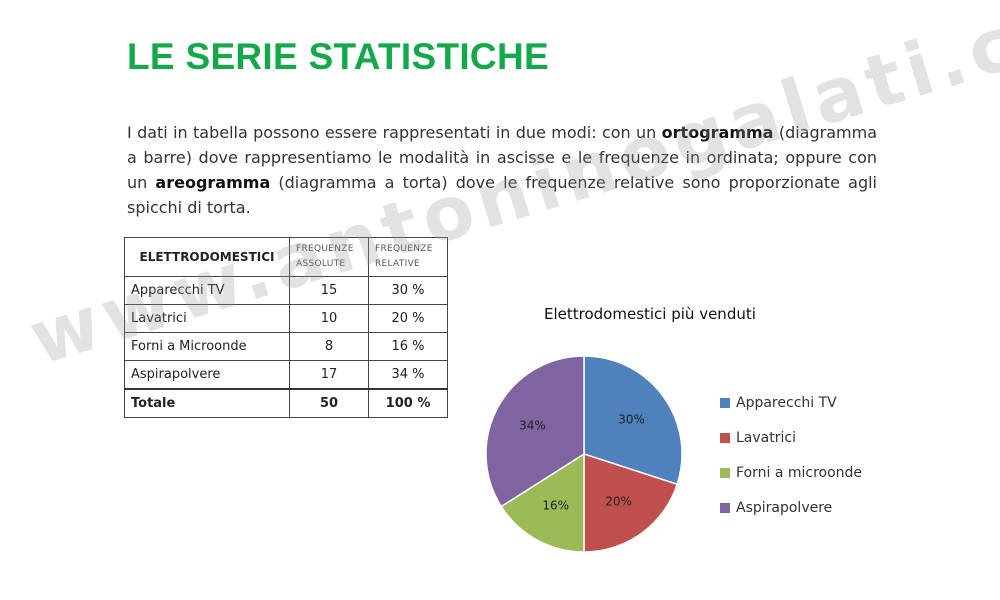  What do you see at coordinates (408, 318) in the screenshot?
I see `row-relative-frequency: 20 %` at bounding box center [408, 318].